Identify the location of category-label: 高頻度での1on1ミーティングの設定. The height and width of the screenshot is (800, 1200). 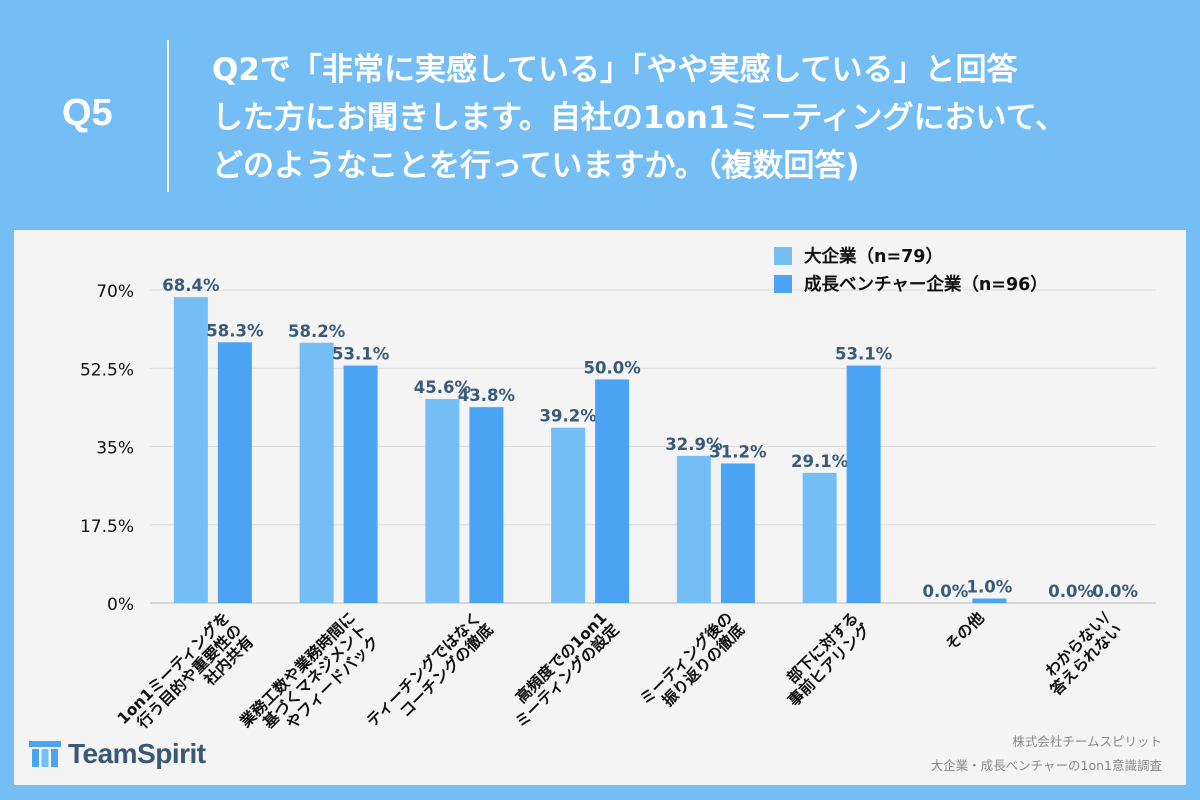
(561, 670).